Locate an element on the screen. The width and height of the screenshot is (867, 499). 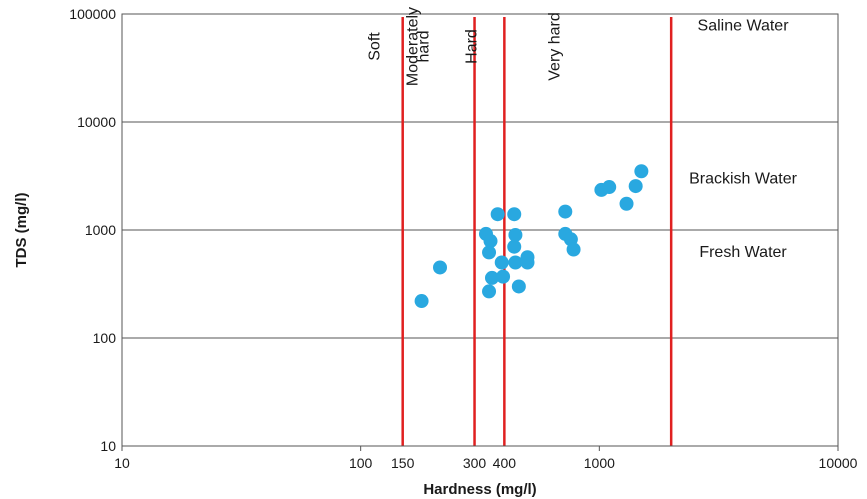
x-tick-label: 10 is located at coordinates (122, 463).